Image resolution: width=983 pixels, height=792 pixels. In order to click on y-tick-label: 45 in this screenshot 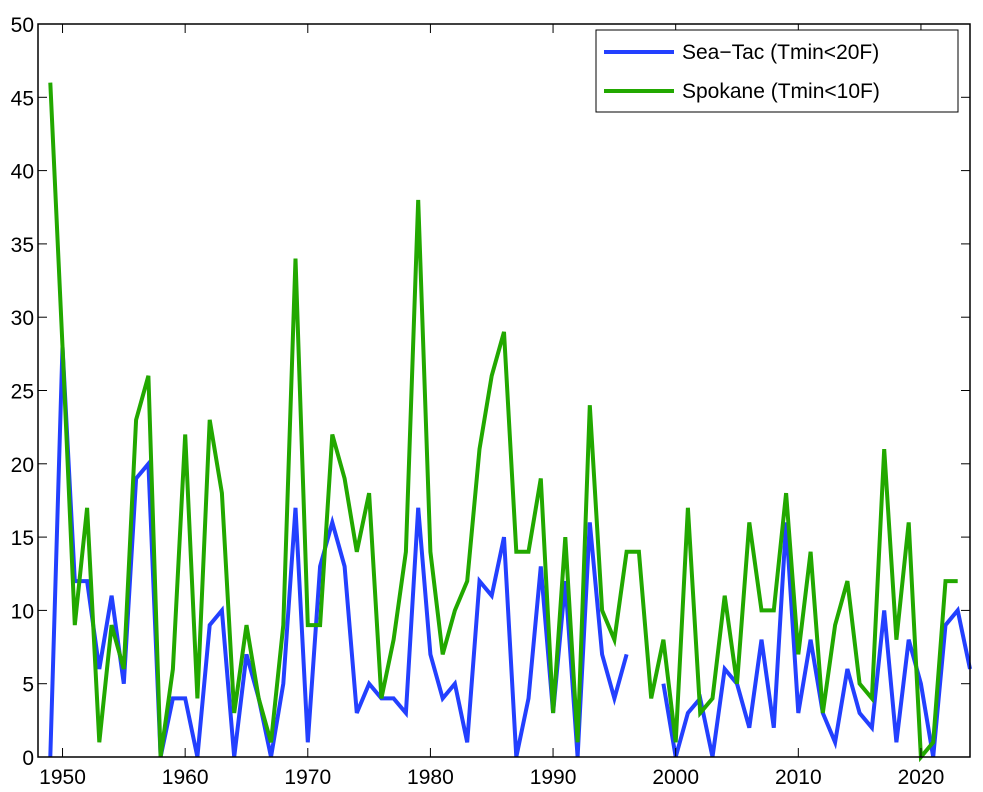, I will do `click(22, 98)`.